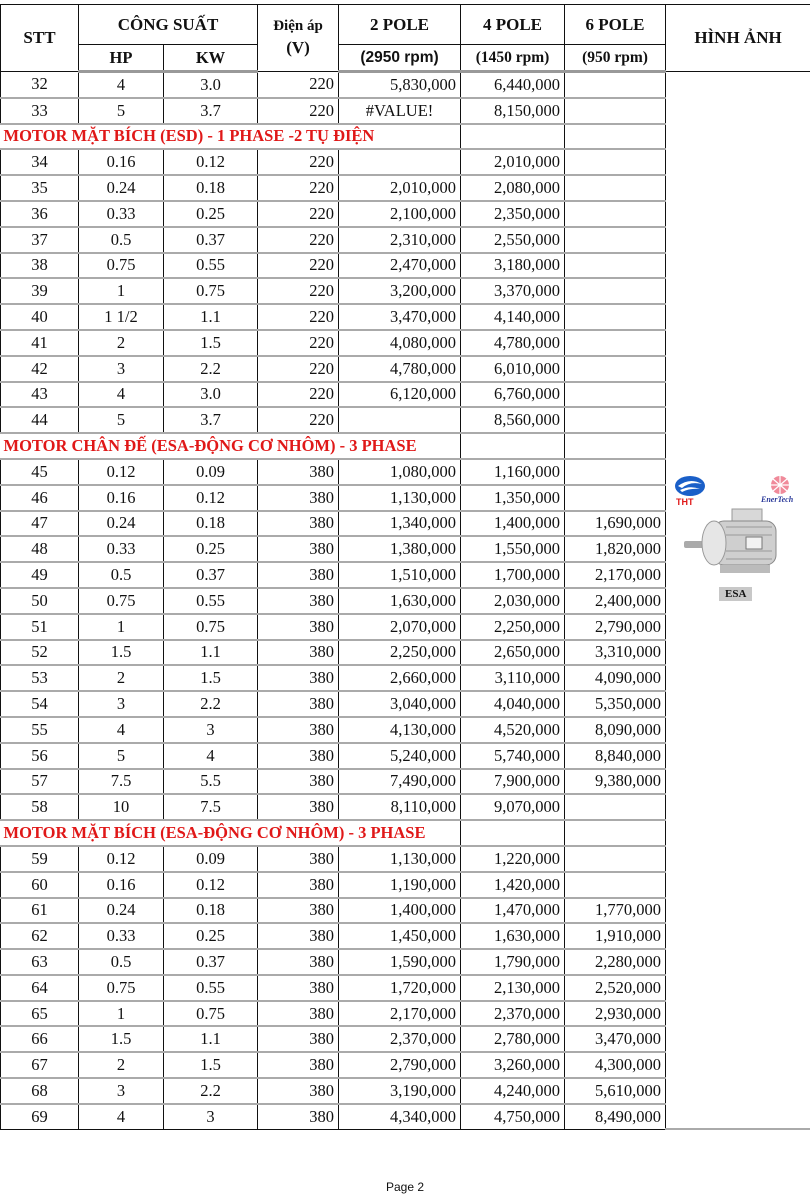  I want to click on cell-price-4-pole: 3,370,000, so click(513, 292).